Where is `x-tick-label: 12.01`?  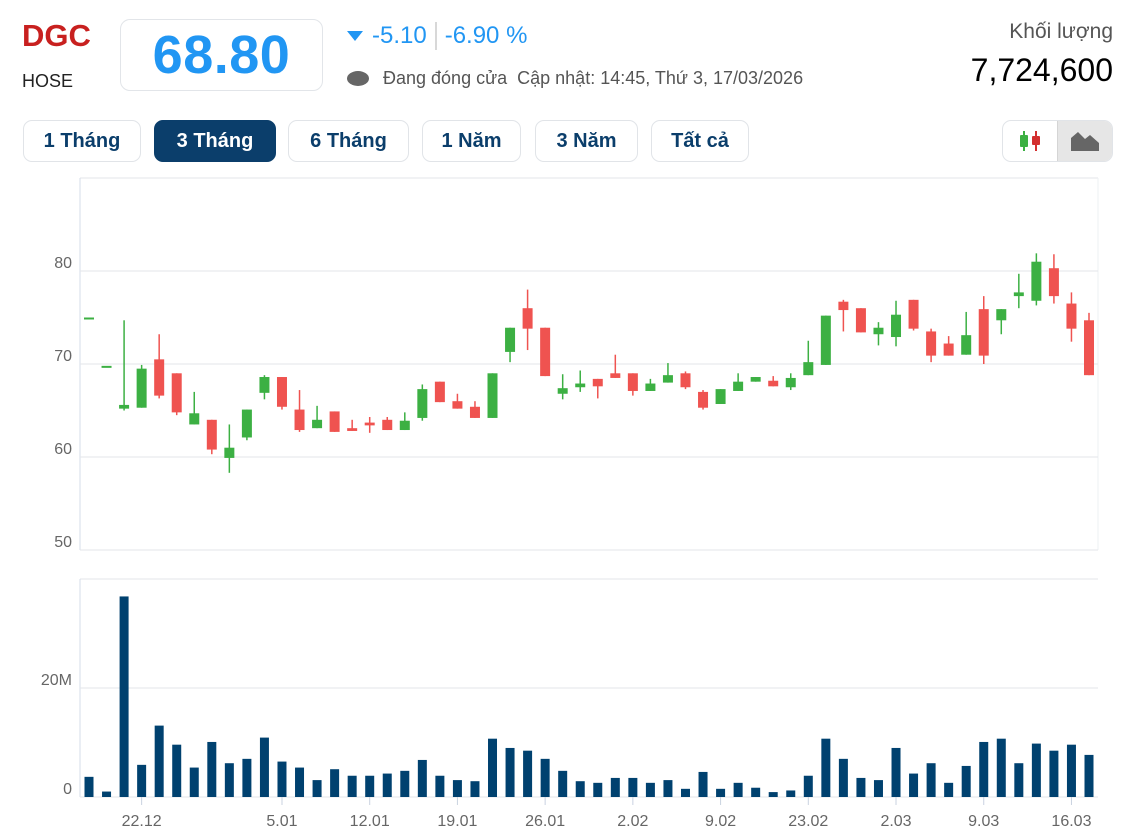
x-tick-label: 12.01 is located at coordinates (370, 820).